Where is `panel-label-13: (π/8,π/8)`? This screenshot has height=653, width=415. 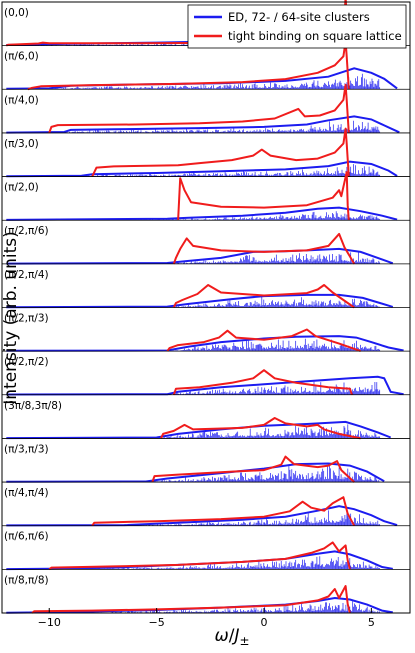 panel-label-13: (π/8,π/8) is located at coordinates (26, 580).